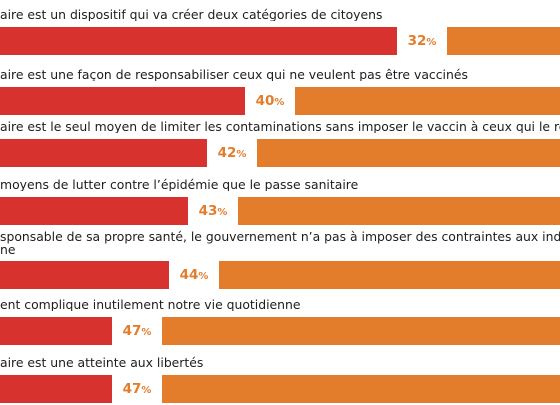 This screenshot has width=560, height=405. I want to click on value-label: 43%, so click(213, 211).